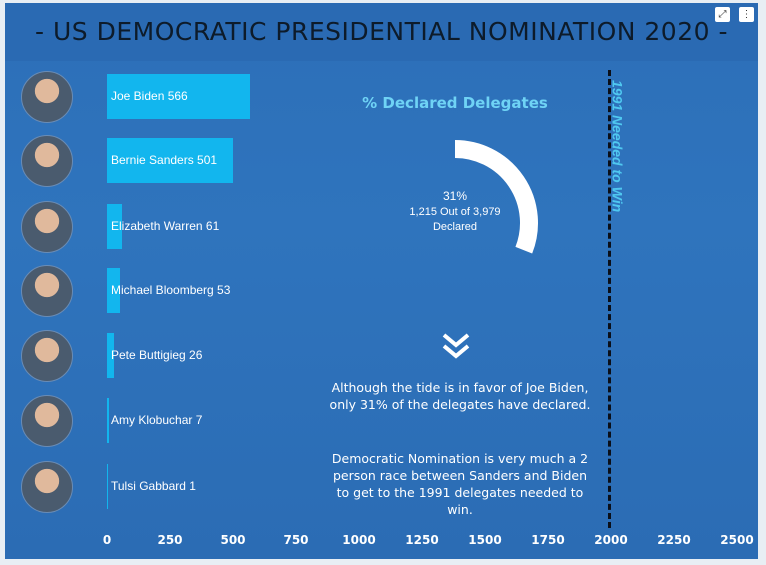  Describe the element at coordinates (456, 346) in the screenshot. I see `chevron-double-down-icon` at that location.